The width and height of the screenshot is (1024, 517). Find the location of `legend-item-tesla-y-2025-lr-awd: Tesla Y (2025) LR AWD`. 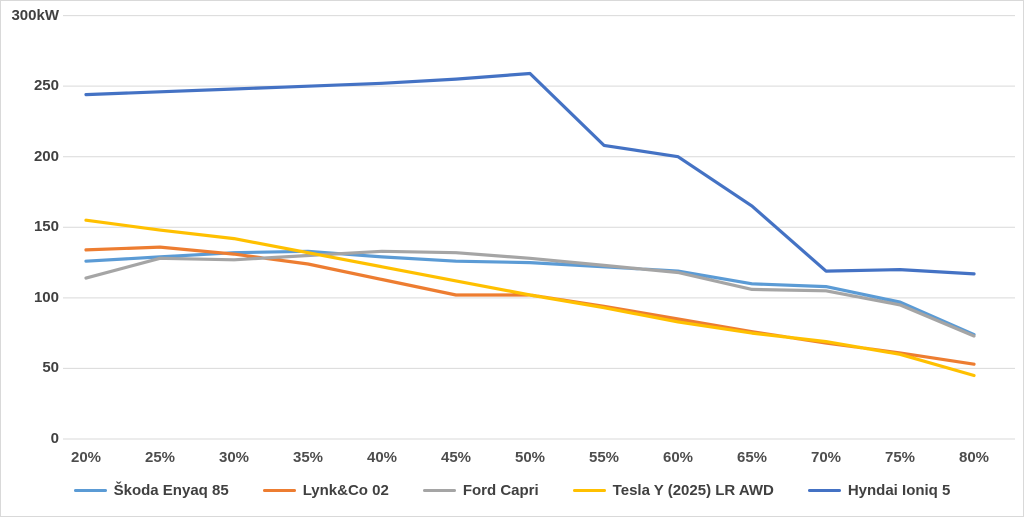

legend-item-tesla-y-2025-lr-awd: Tesla Y (2025) LR AWD is located at coordinates (673, 490).